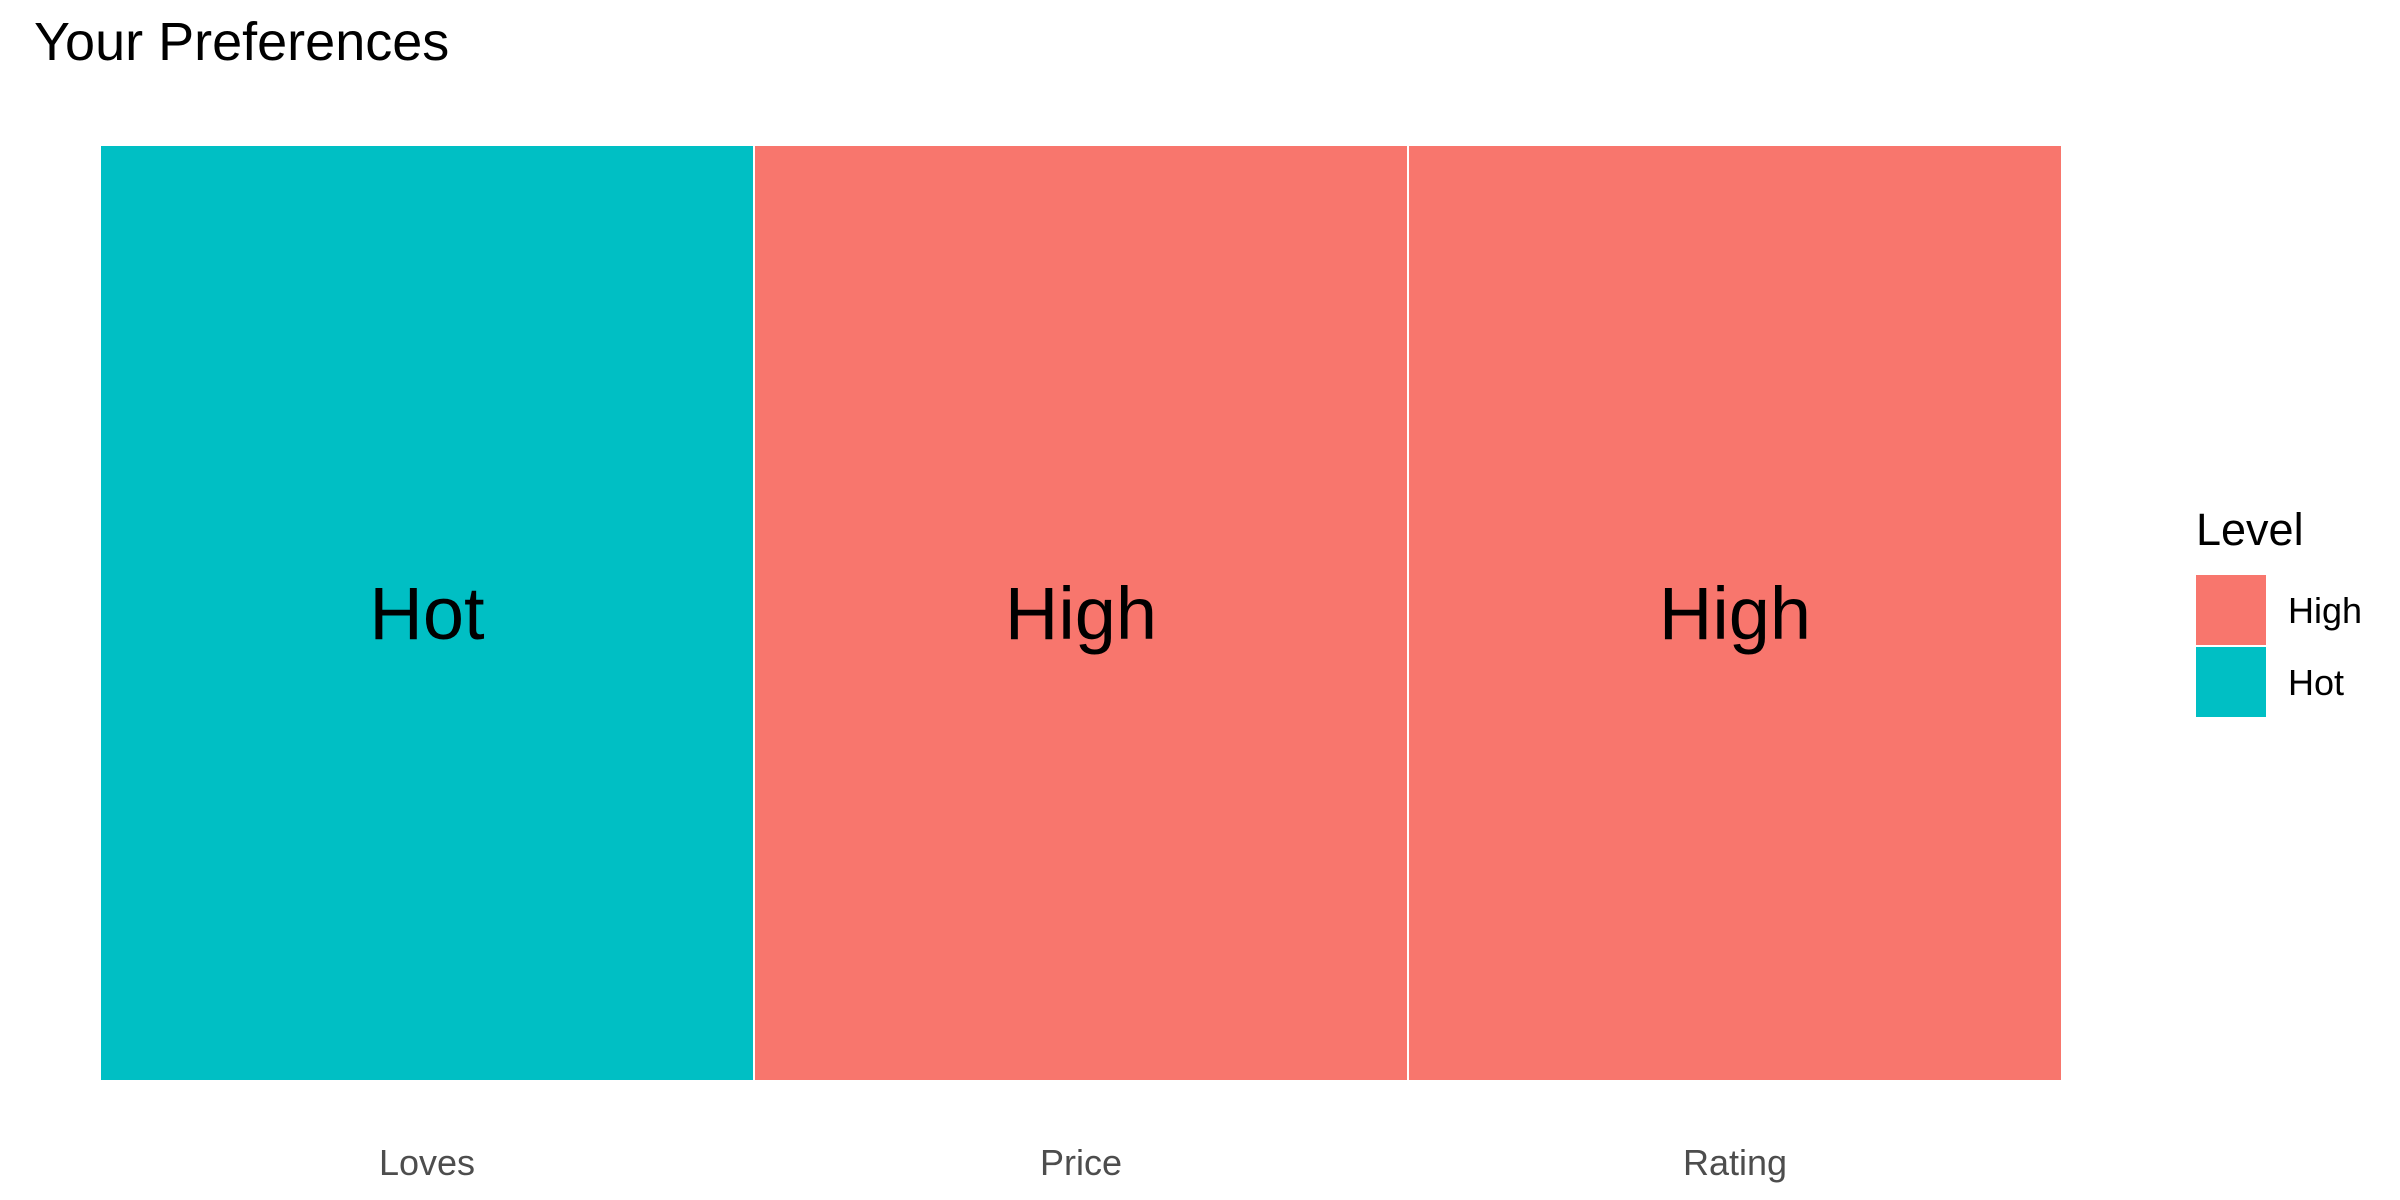 This screenshot has height=1200, width=2400. I want to click on x-tick-label-loves: Loves, so click(427, 1162).